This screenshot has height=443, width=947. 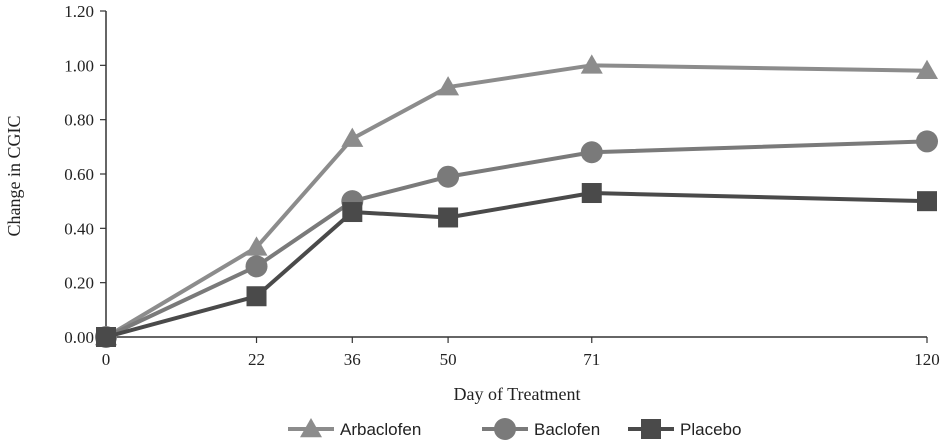 I want to click on y-tick-label: 0.00, so click(x=79, y=337).